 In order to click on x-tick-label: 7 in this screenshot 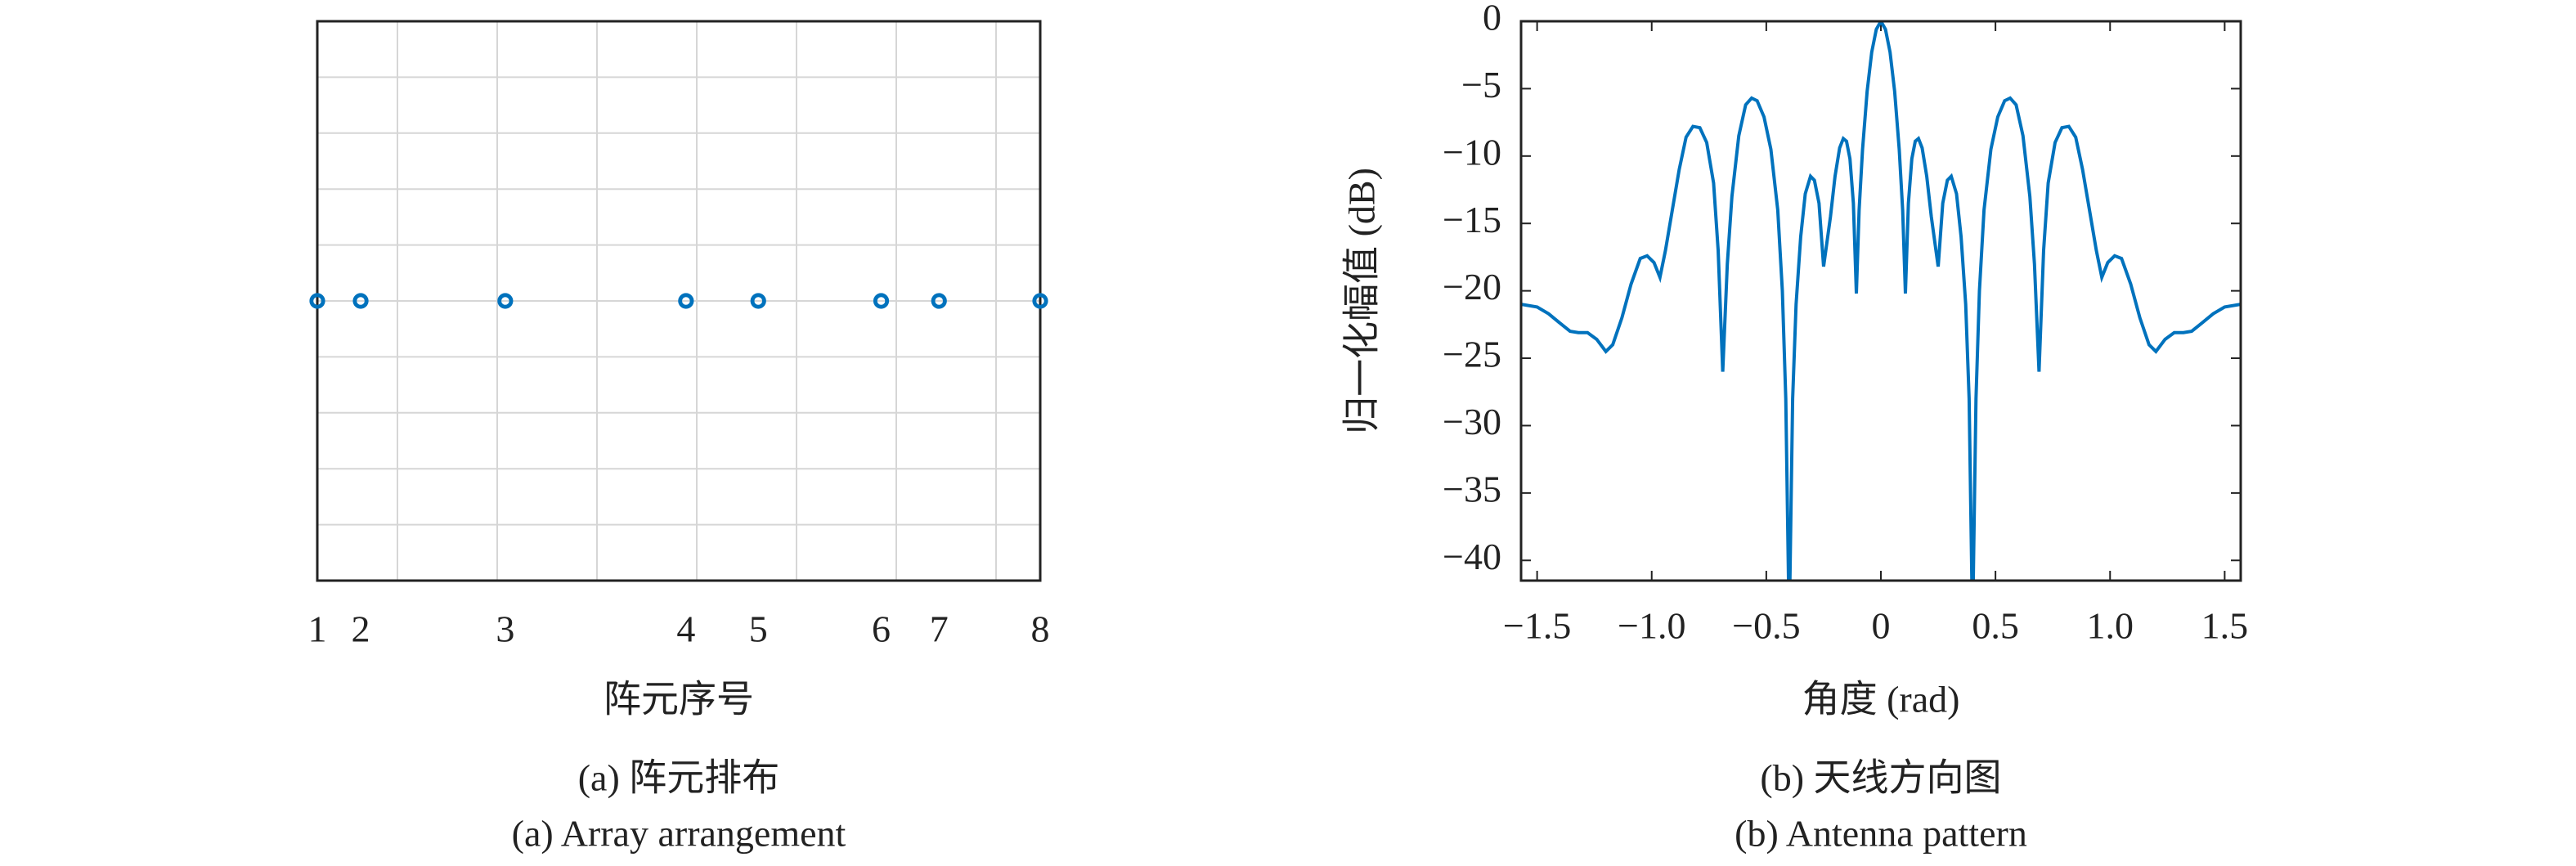, I will do `click(940, 629)`.